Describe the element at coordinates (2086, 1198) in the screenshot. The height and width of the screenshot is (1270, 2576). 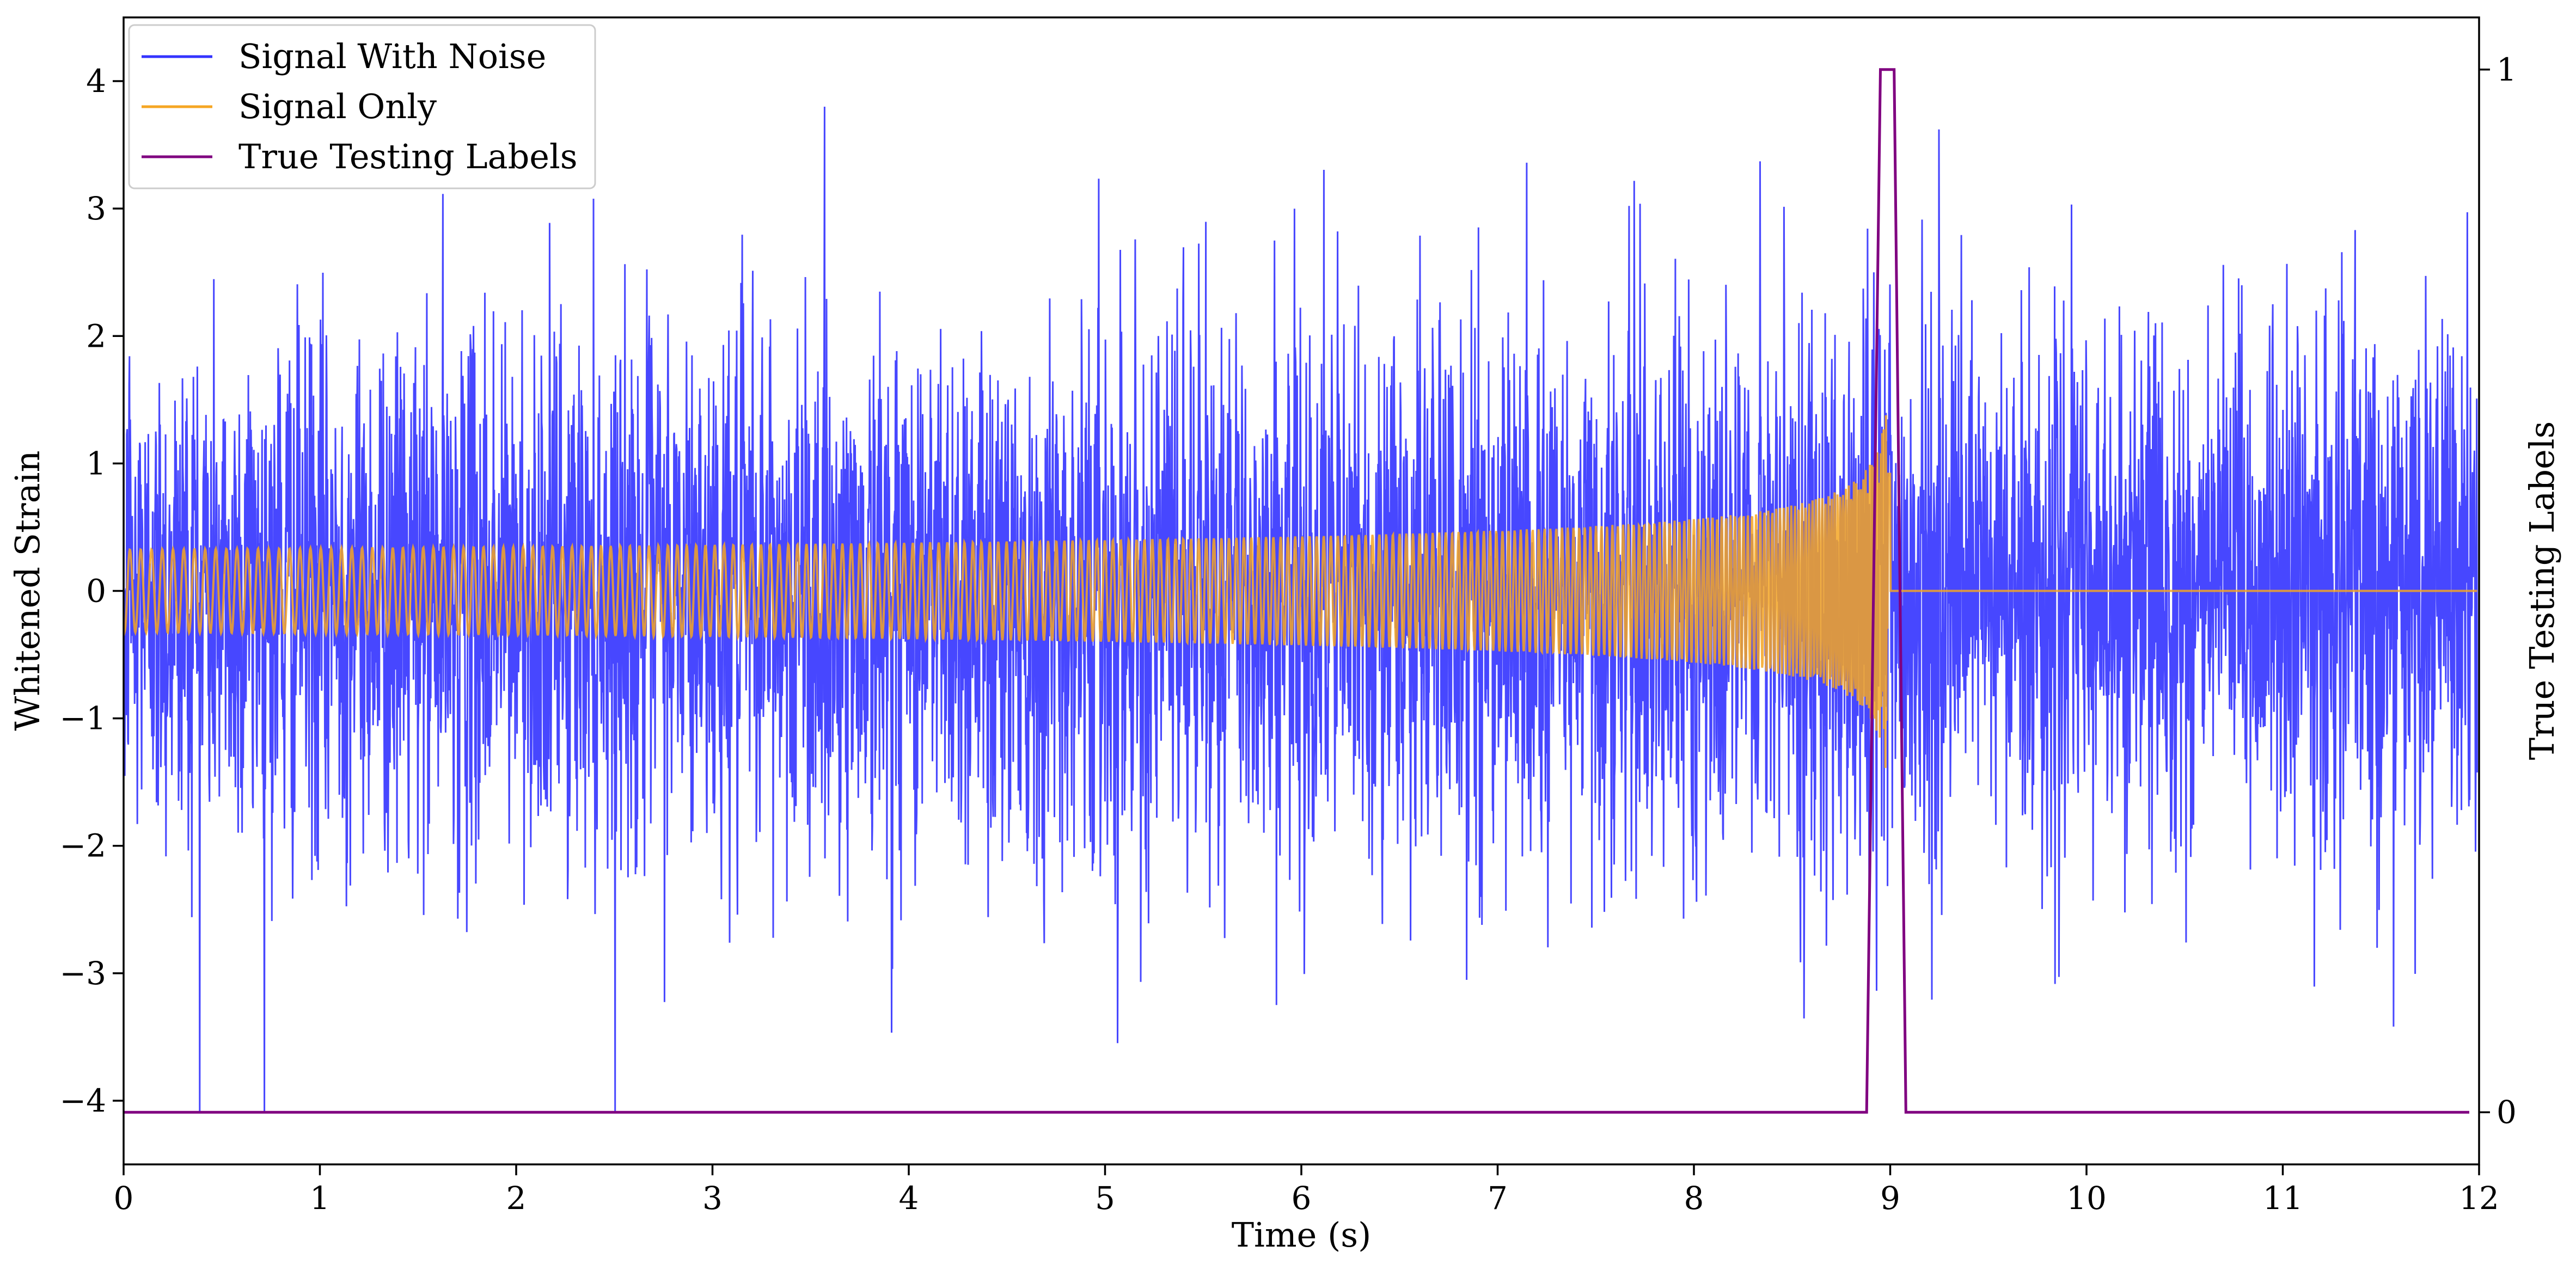
I see `x-tick-label: 10` at that location.